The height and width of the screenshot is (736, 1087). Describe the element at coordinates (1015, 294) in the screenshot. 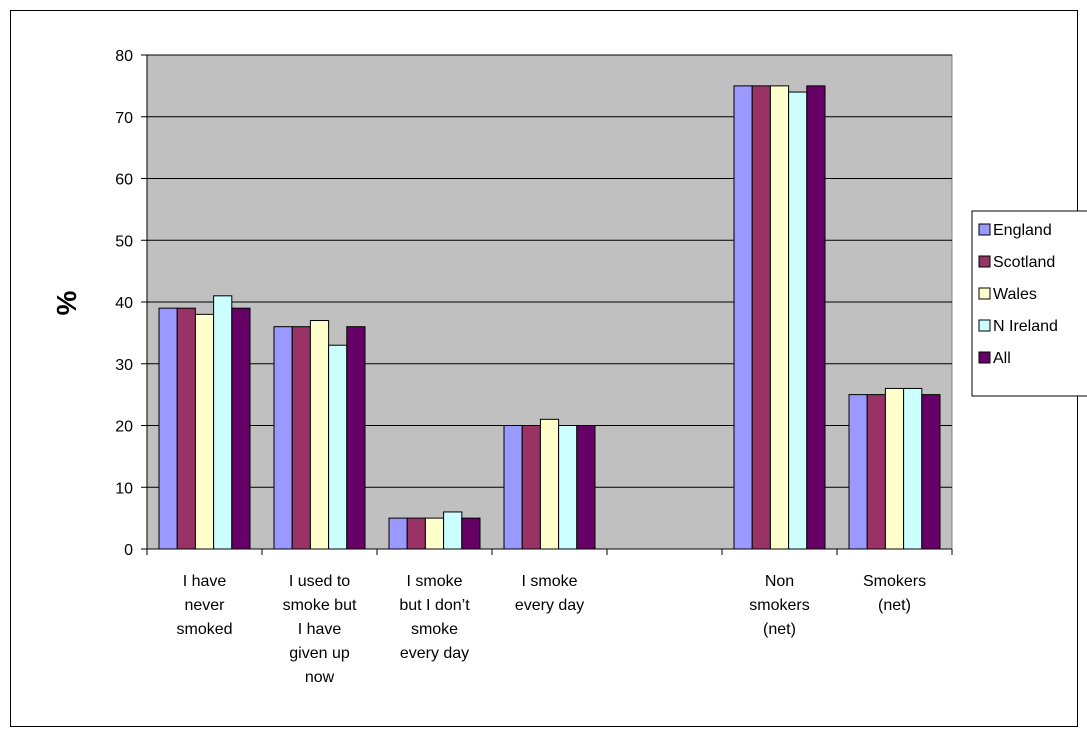

I see `legend-label: Wales` at that location.